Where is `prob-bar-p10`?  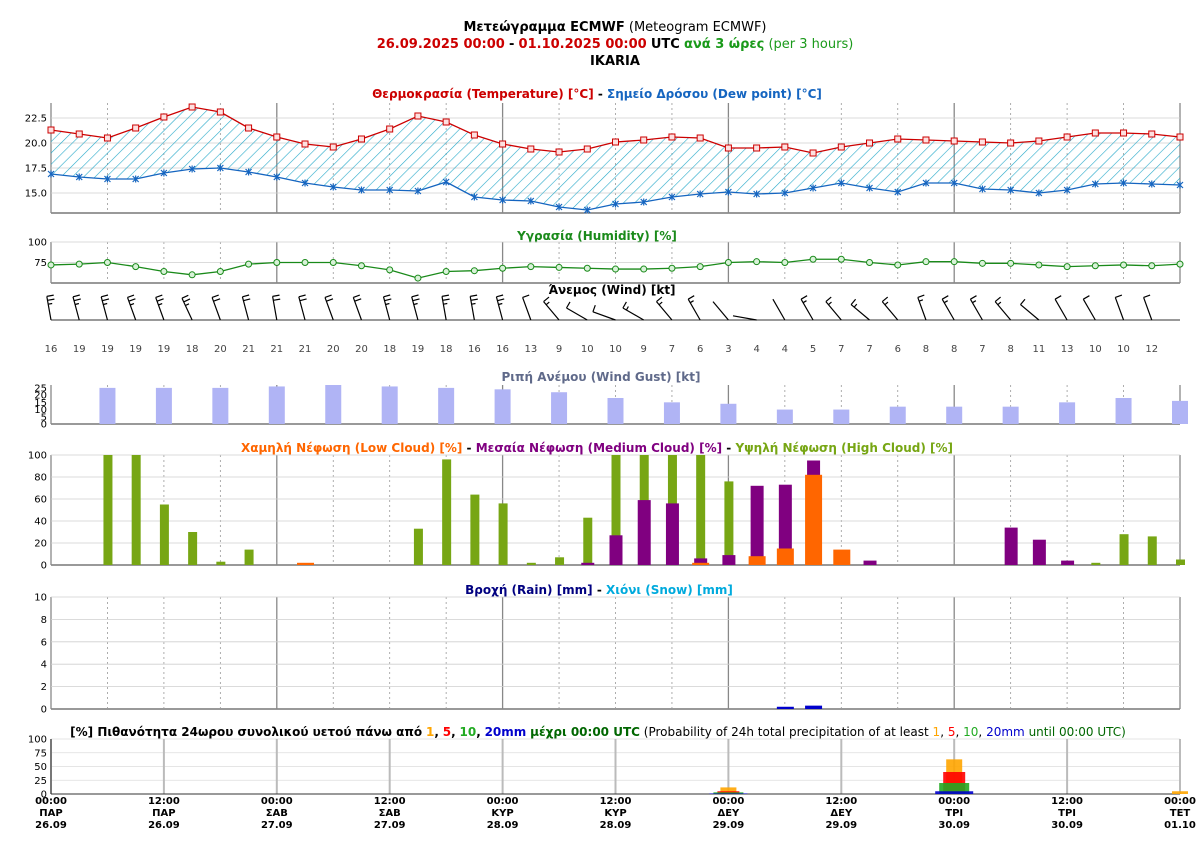 prob-bar-p10 is located at coordinates (728, 793).